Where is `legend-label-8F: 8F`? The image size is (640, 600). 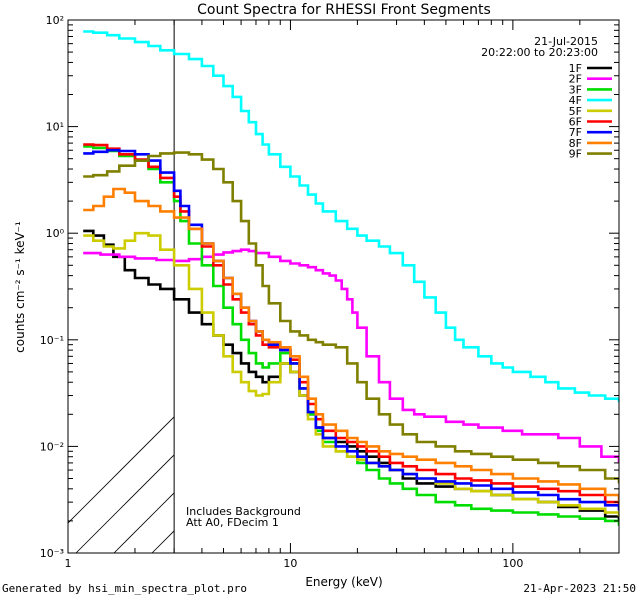
legend-label-8F: 8F is located at coordinates (575, 143).